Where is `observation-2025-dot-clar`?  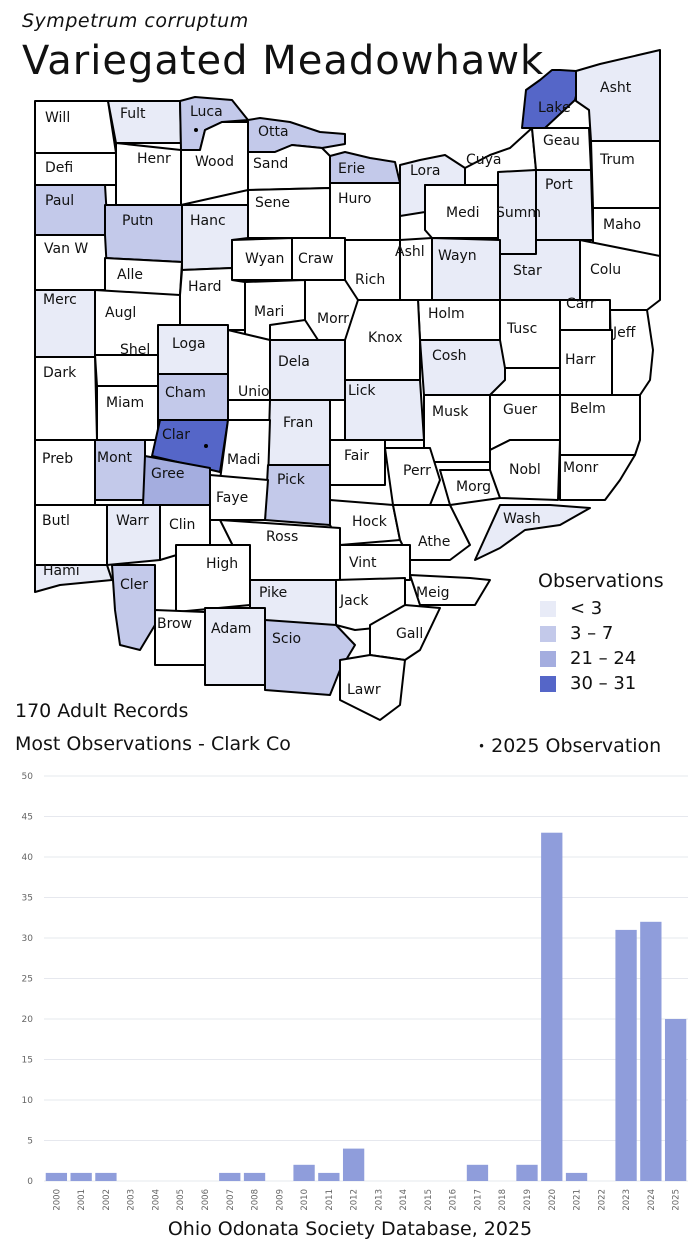 observation-2025-dot-clar is located at coordinates (206, 446).